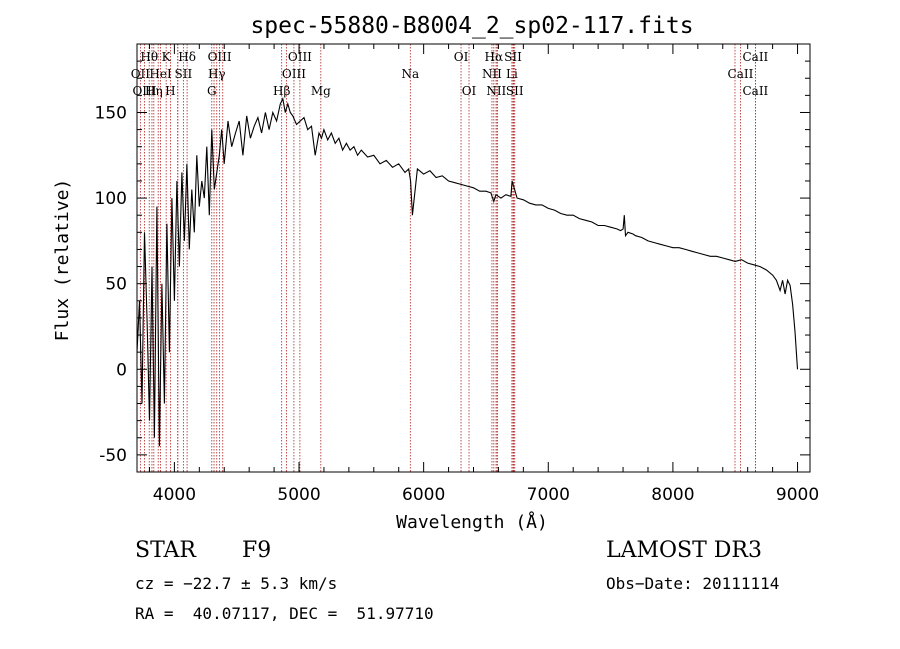  I want to click on line-label-top-4: OIII, so click(300, 57).